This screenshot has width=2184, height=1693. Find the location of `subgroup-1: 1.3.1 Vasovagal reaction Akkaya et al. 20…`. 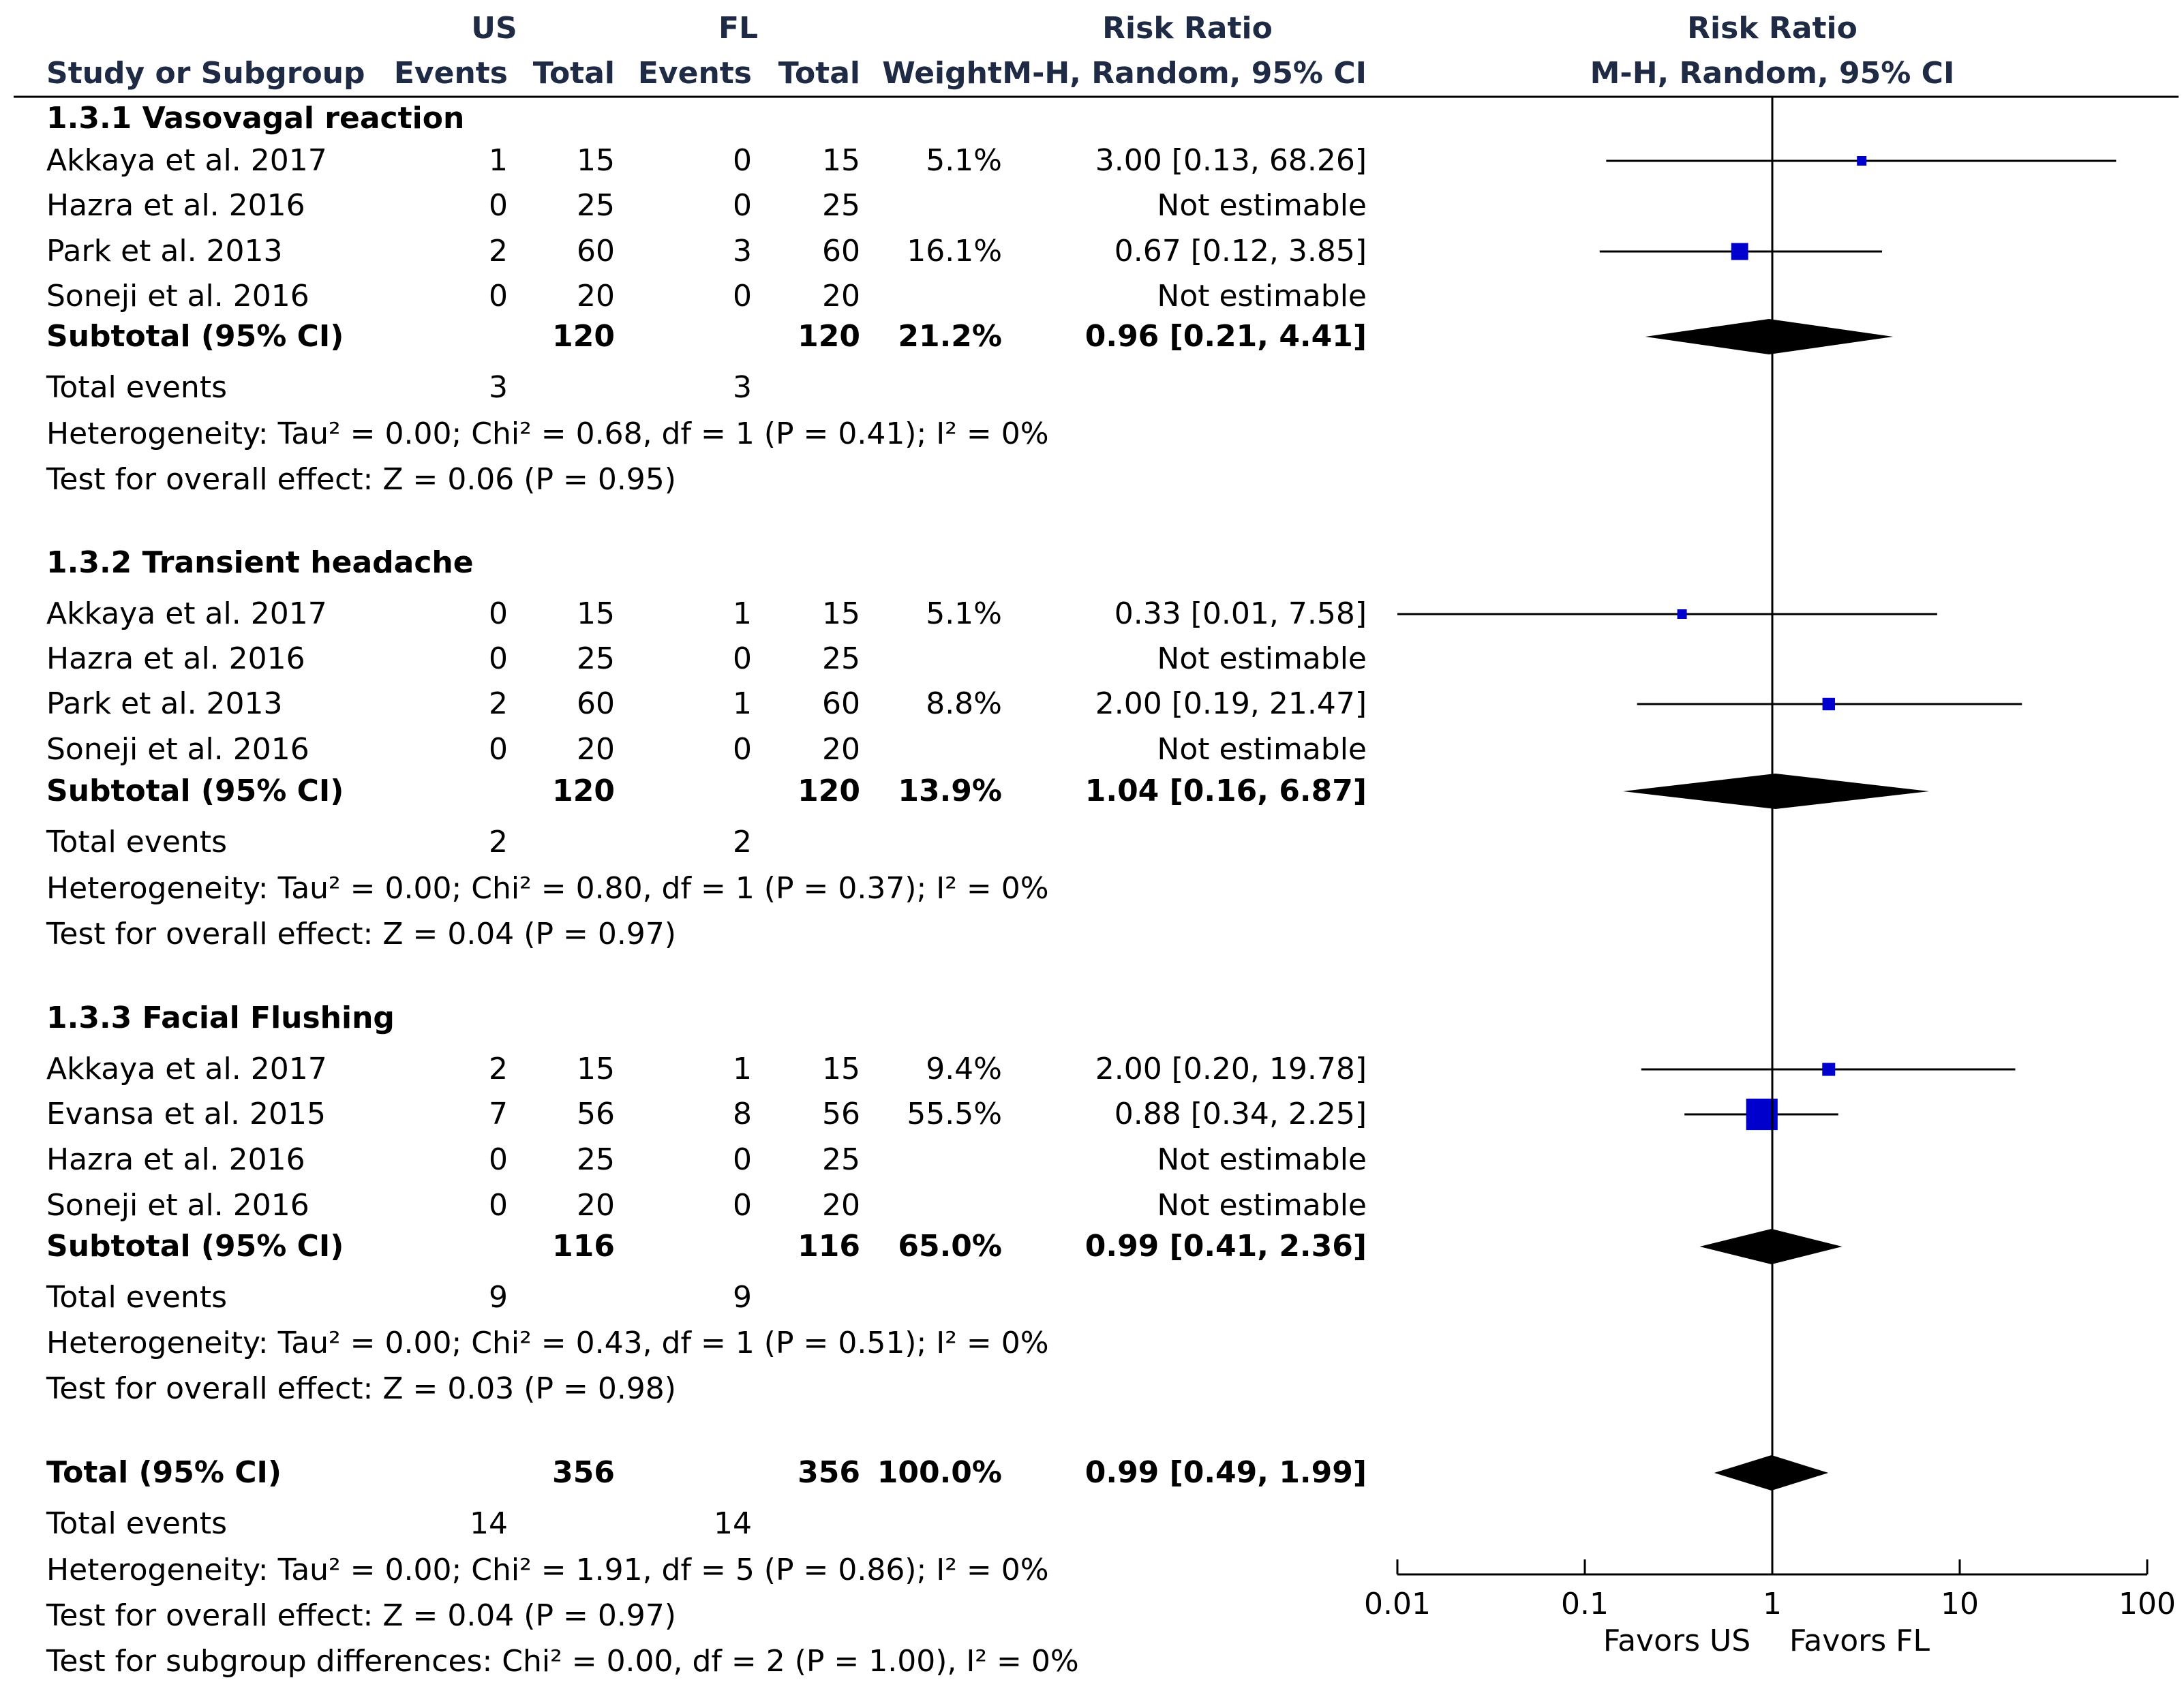

subgroup-1: 1.3.1 Vasovagal reaction Akkaya et al. 20… is located at coordinates (706, 299).